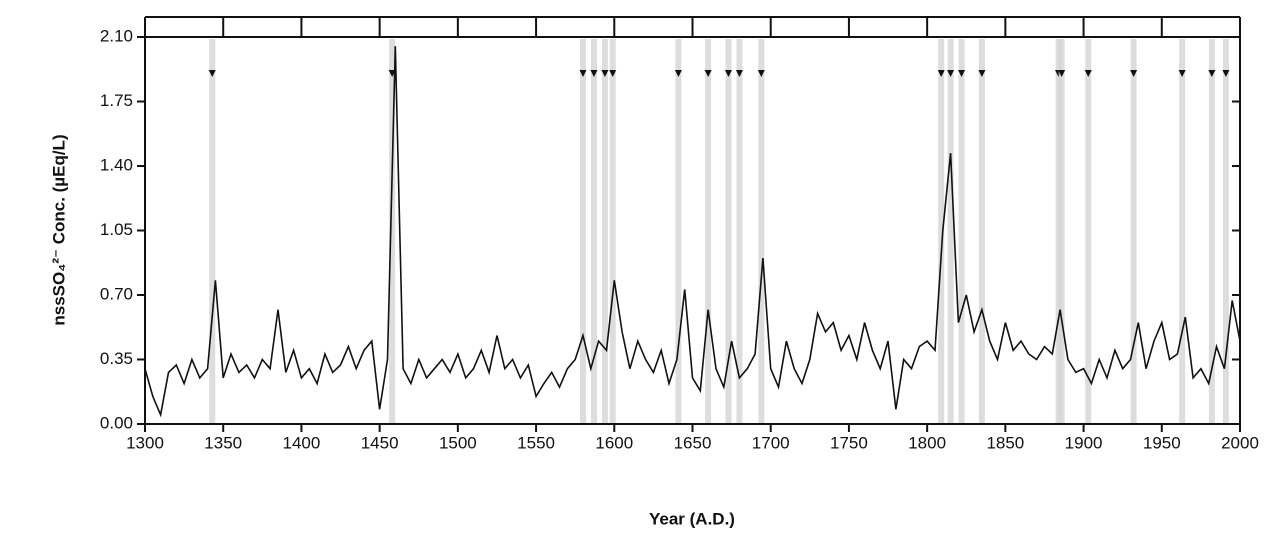 Image resolution: width=1285 pixels, height=543 pixels. What do you see at coordinates (614, 442) in the screenshot?
I see `x-tick-label: 1600` at bounding box center [614, 442].